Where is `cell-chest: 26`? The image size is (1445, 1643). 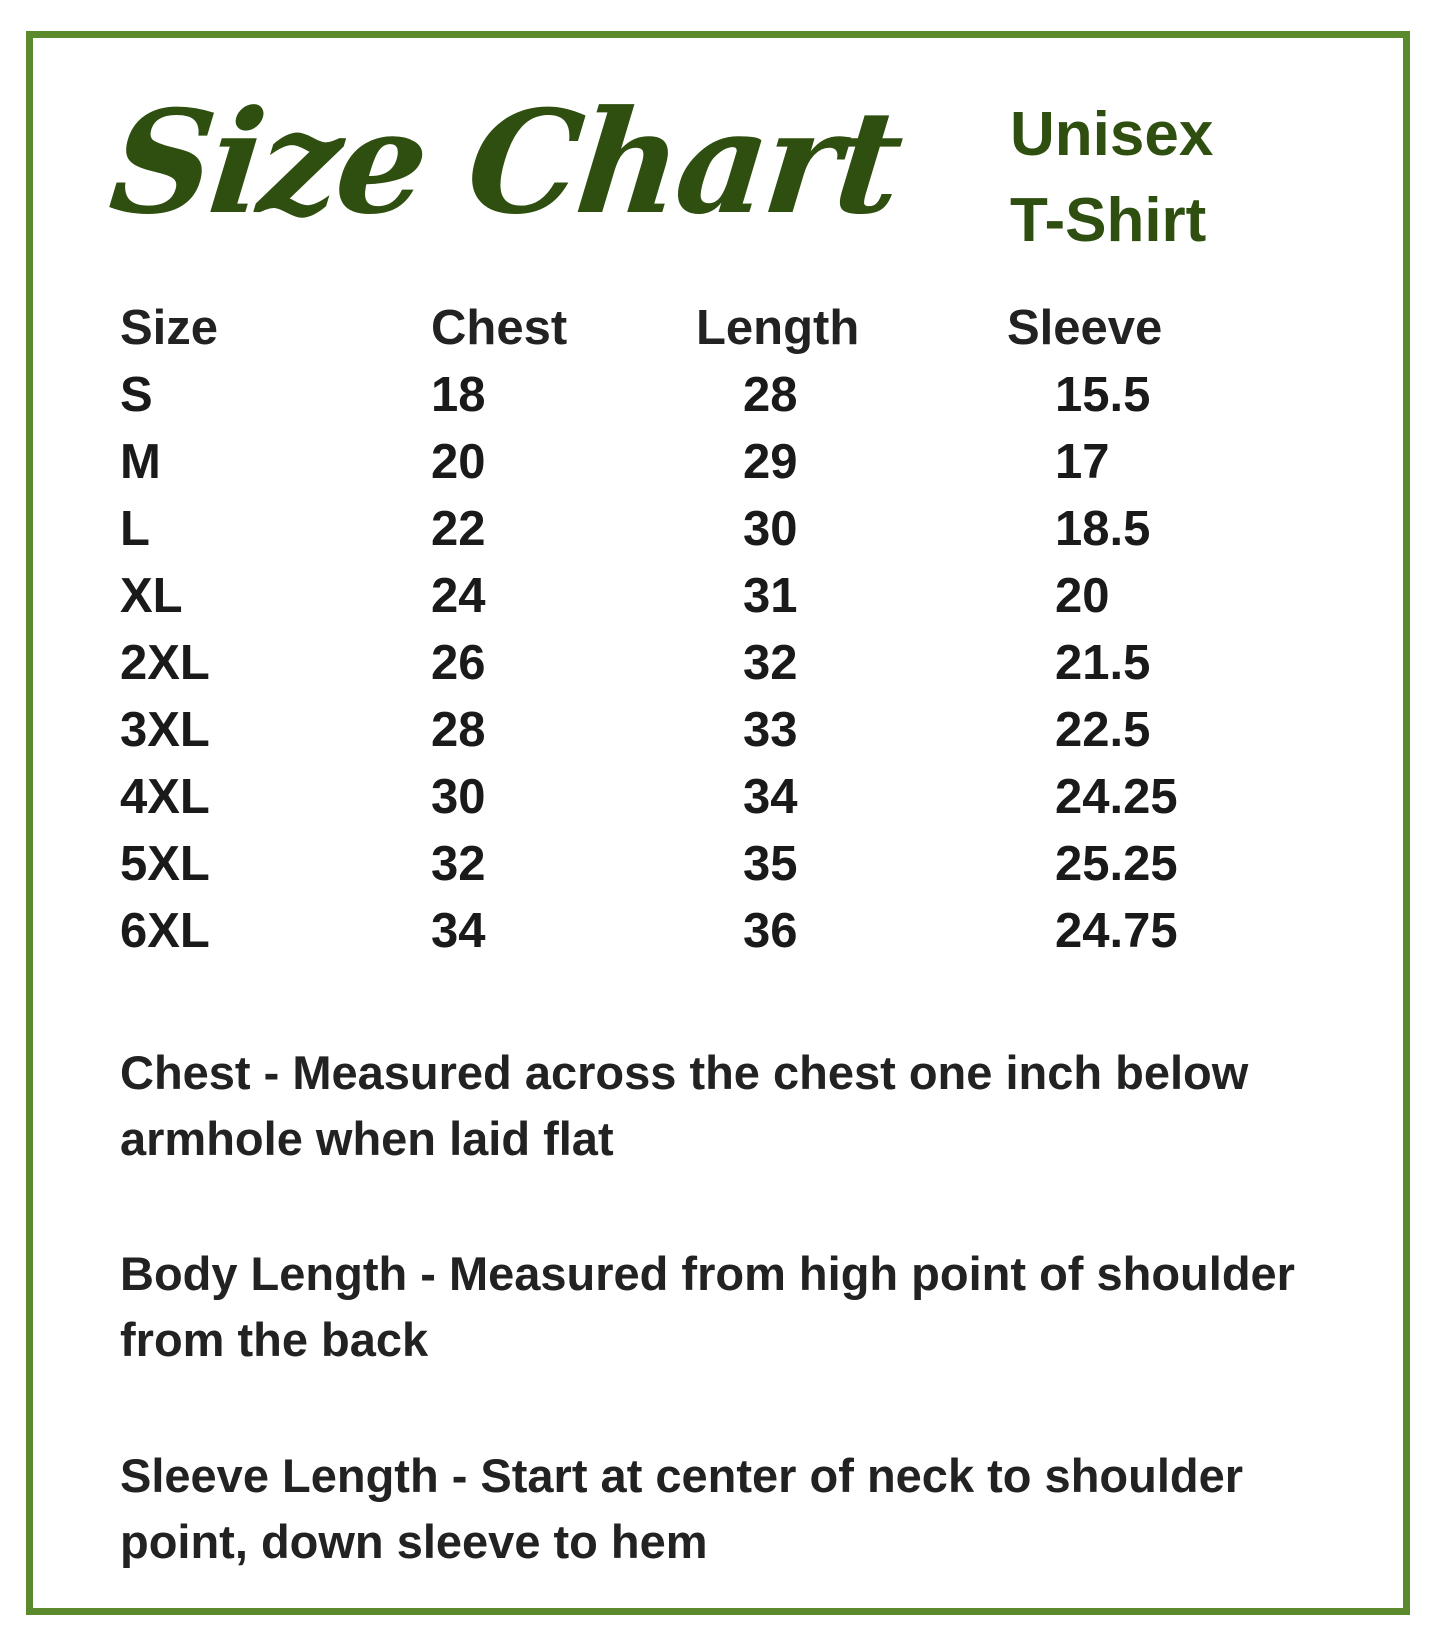 cell-chest: 26 is located at coordinates (458, 663).